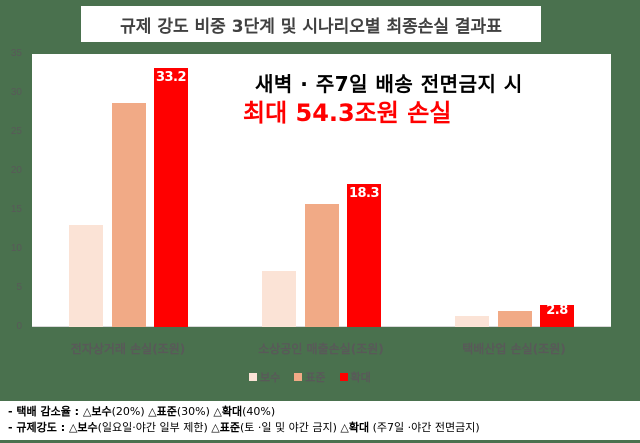 The height and width of the screenshot is (443, 640). I want to click on footer-lead: - 규제강도 :, so click(38, 427).